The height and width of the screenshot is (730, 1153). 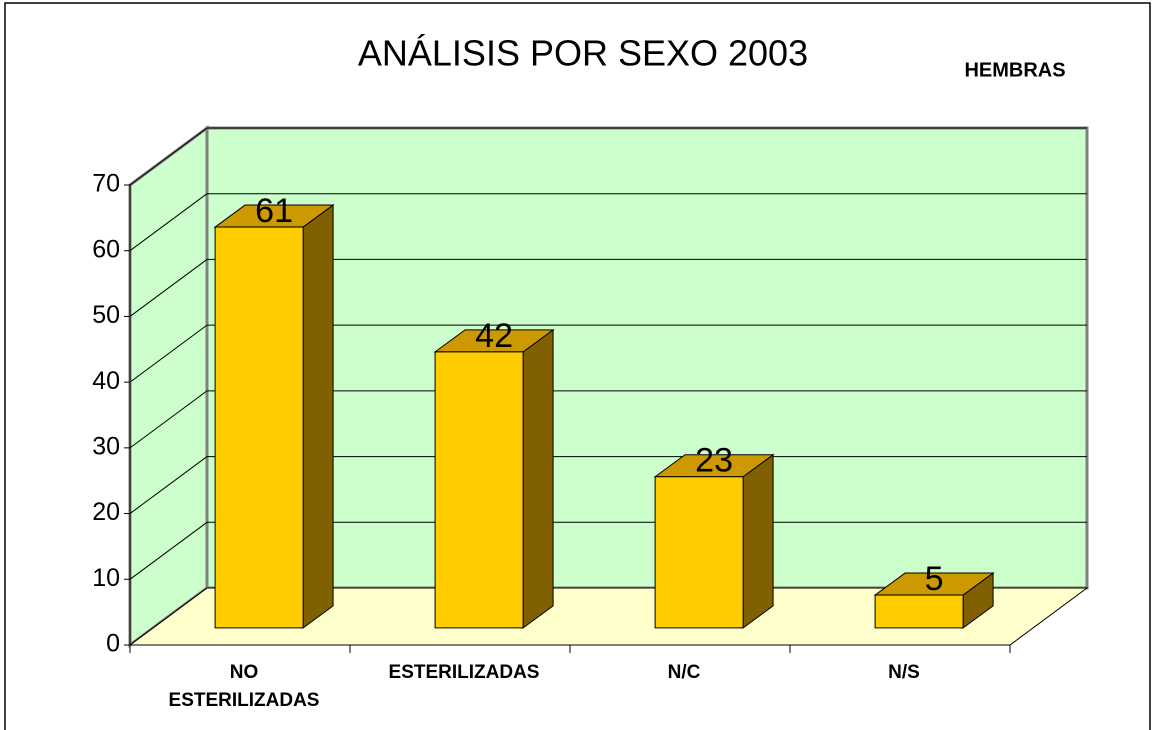 I want to click on y-tick-label: 20, so click(x=106, y=512).